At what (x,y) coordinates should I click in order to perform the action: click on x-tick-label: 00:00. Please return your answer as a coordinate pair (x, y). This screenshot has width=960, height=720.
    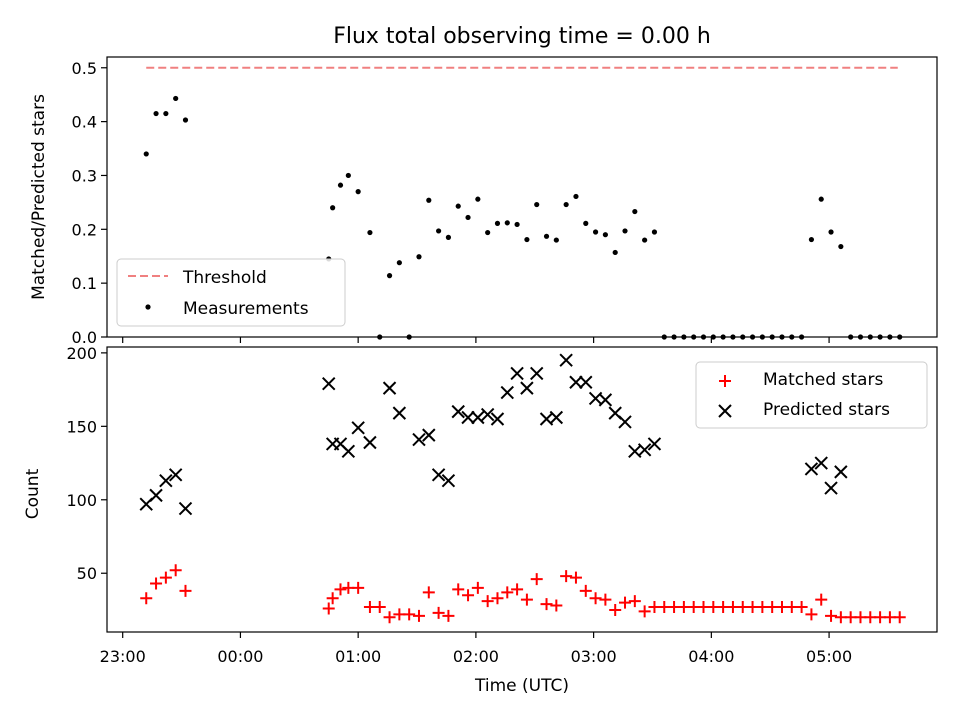
    Looking at the image, I should click on (240, 656).